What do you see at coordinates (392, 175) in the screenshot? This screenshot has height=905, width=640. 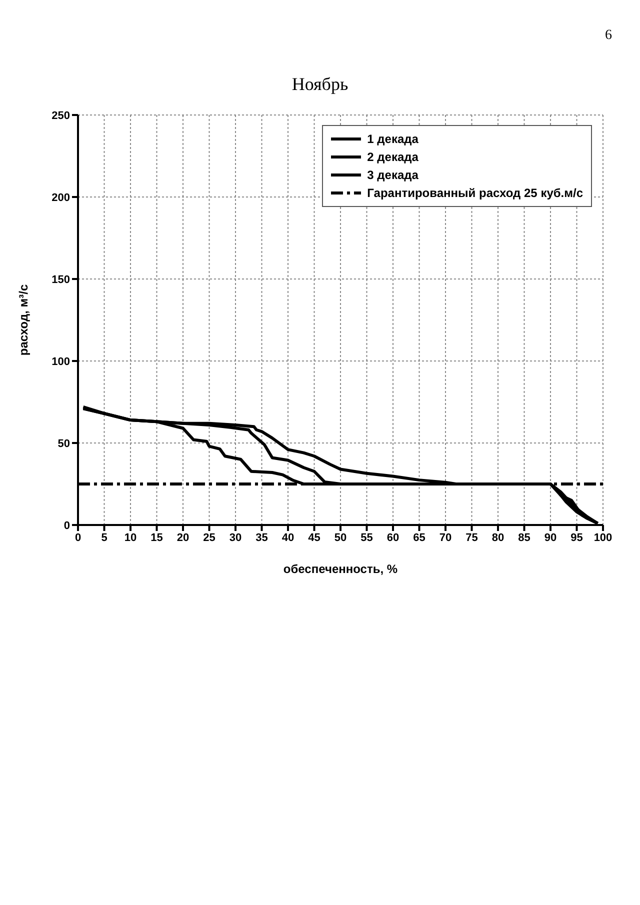 I see `legend-label: 3 декада` at bounding box center [392, 175].